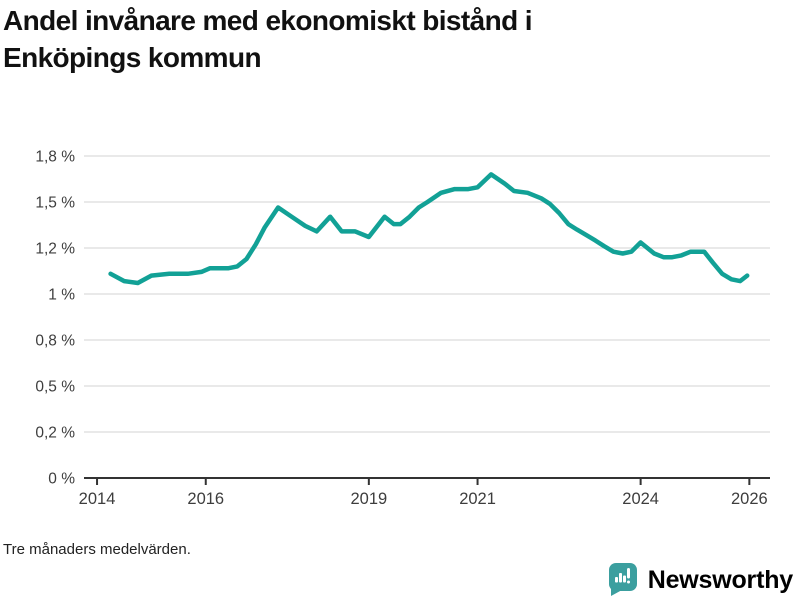 The height and width of the screenshot is (600, 800). I want to click on page-title-line-2: Enköpings kommun, so click(132, 57).